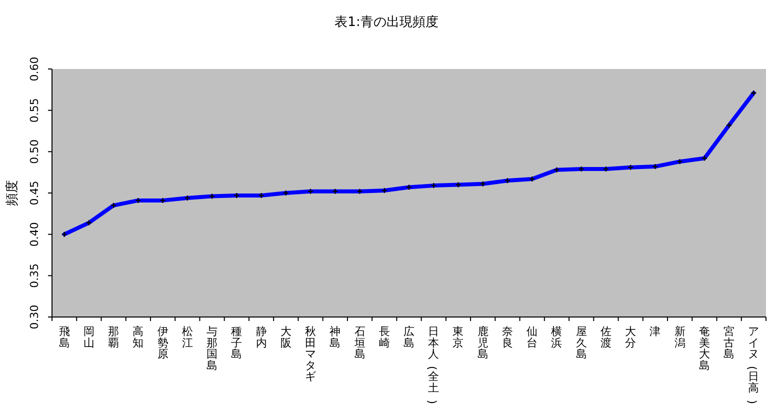  Describe the element at coordinates (335, 337) in the screenshot. I see `x-tick-label: 神島` at that location.